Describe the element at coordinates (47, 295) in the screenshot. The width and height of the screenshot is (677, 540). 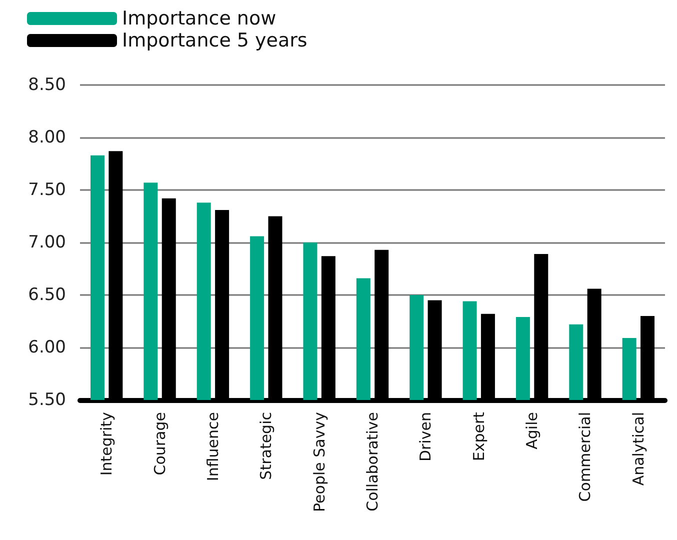
I see `y-tick-label: 6.50` at that location.